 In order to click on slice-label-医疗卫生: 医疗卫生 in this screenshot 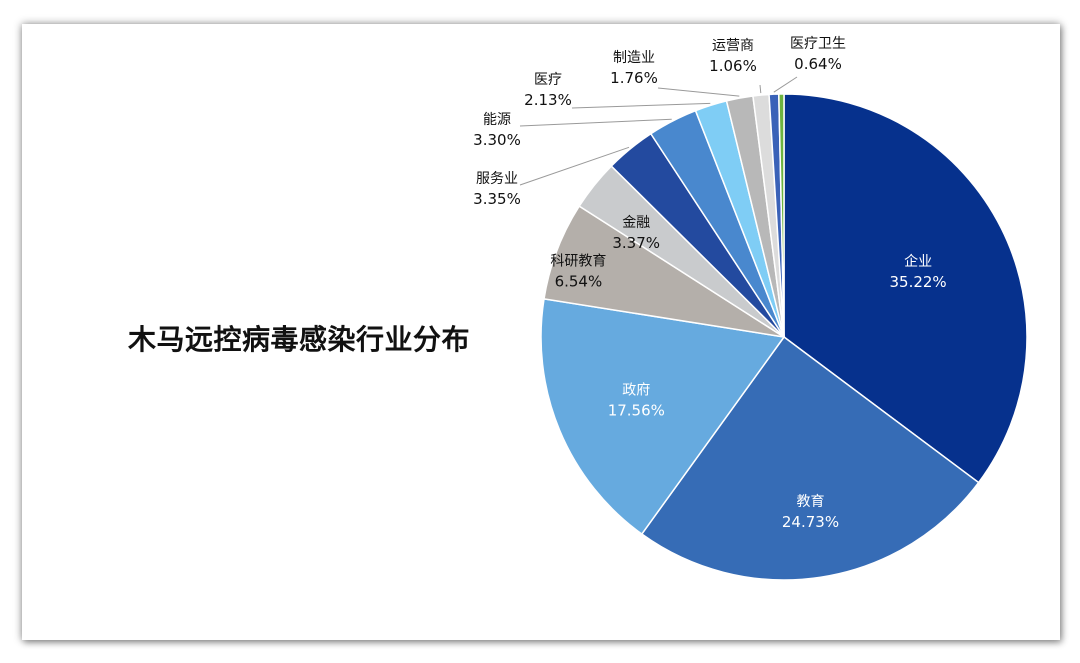, I will do `click(818, 44)`.